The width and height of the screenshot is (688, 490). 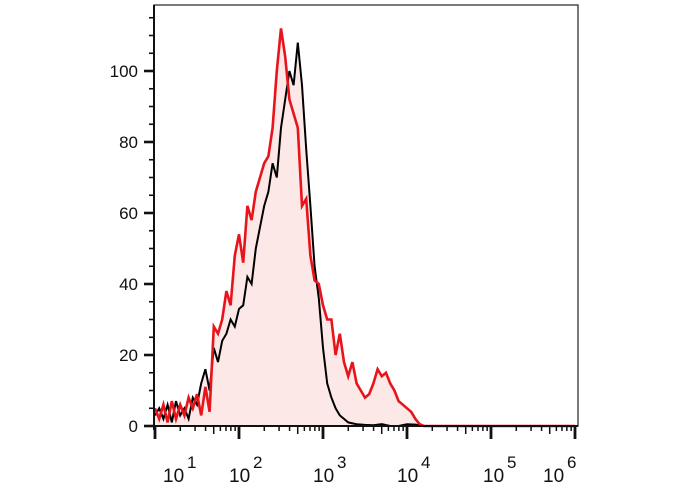 What do you see at coordinates (571, 462) in the screenshot?
I see `svg-text: 6` at bounding box center [571, 462].